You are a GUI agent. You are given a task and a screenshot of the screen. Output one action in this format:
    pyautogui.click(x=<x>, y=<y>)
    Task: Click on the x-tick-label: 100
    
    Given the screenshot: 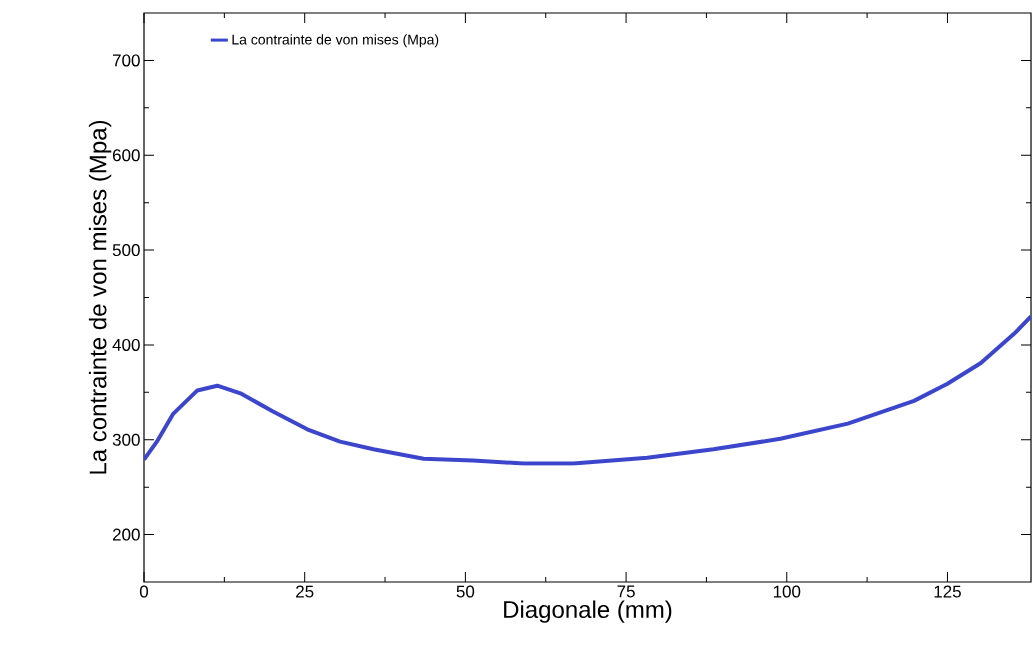 What is the action you would take?
    pyautogui.click(x=787, y=591)
    